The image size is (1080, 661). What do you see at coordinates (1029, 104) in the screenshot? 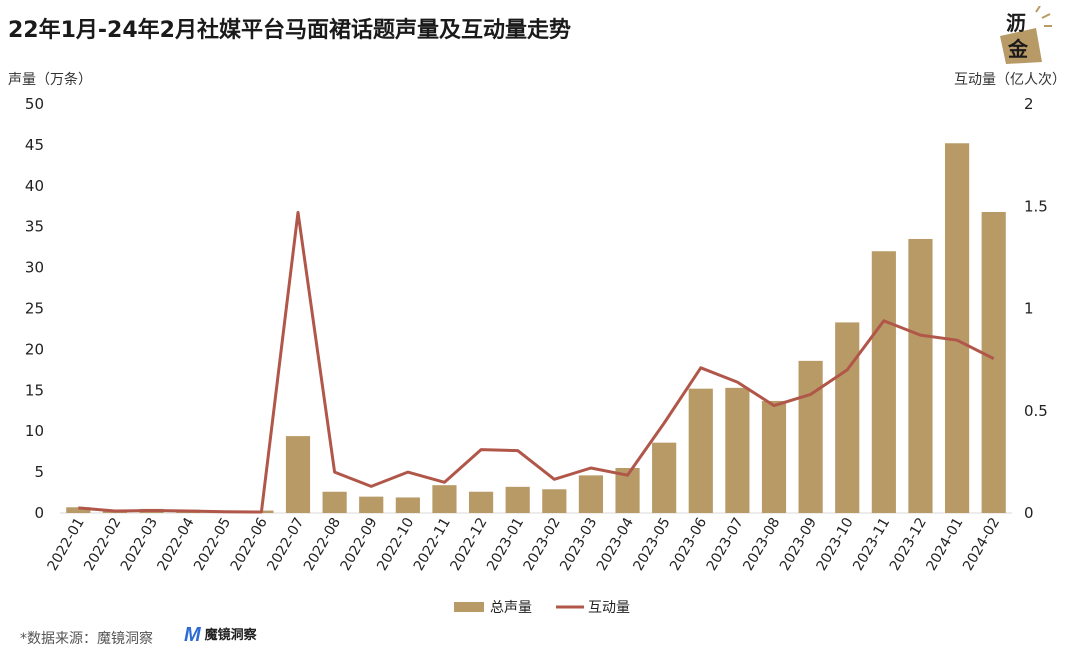
I see `y-tick-right: 2` at bounding box center [1029, 104].